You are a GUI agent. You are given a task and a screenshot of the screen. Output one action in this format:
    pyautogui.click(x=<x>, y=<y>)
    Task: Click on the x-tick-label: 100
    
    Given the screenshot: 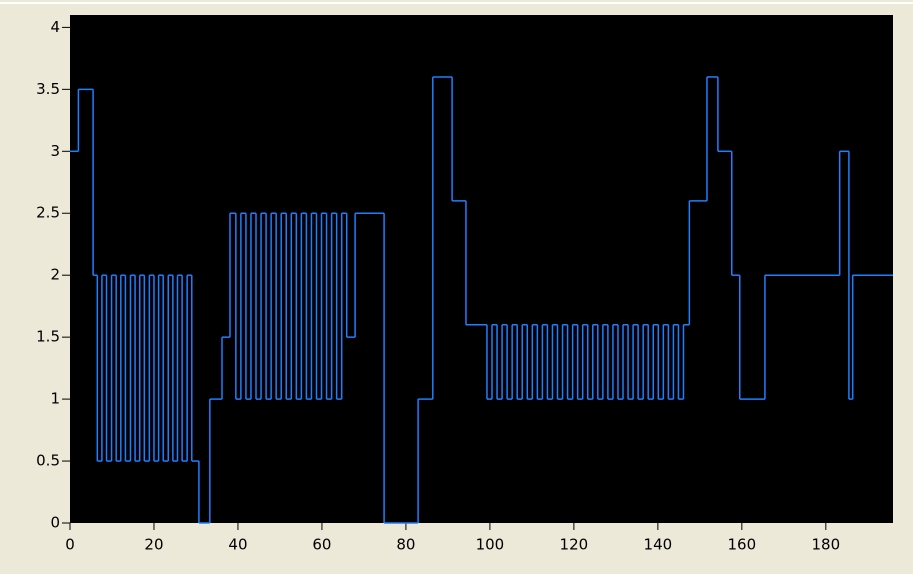 What is the action you would take?
    pyautogui.click(x=490, y=545)
    